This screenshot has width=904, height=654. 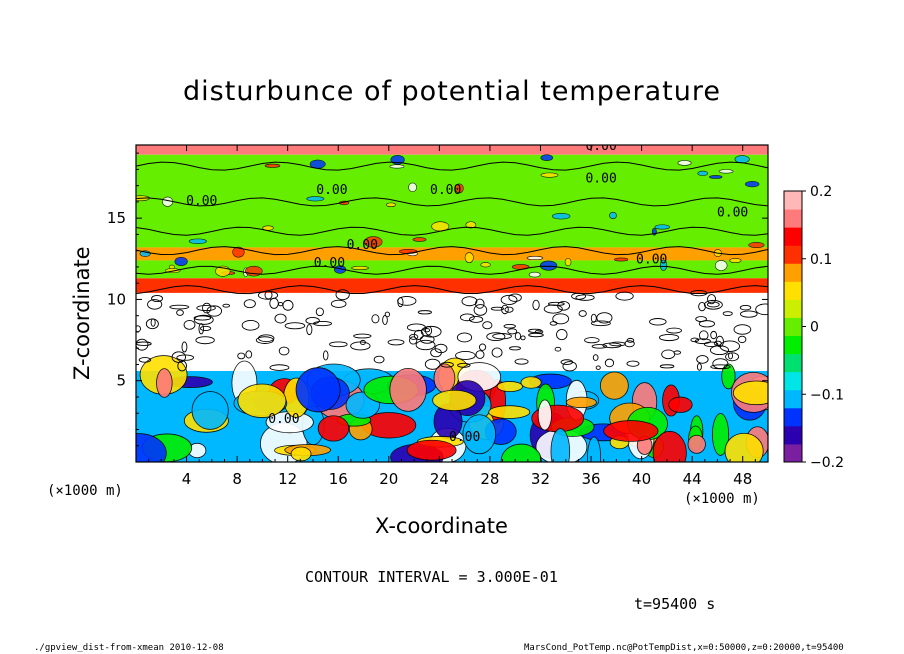 What do you see at coordinates (116, 299) in the screenshot?
I see `y-tick-label: 10` at bounding box center [116, 299].